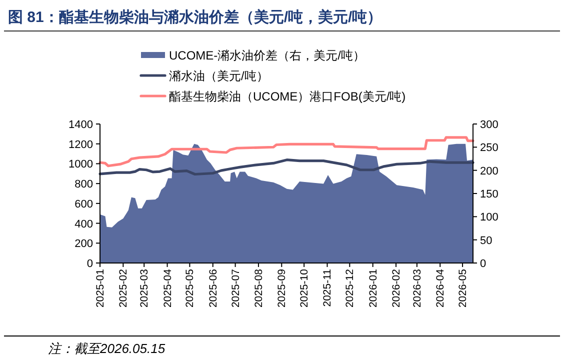 This screenshot has height=360, width=566. Describe the element at coordinates (489, 125) in the screenshot. I see `y2-tick-label: 300` at that location.